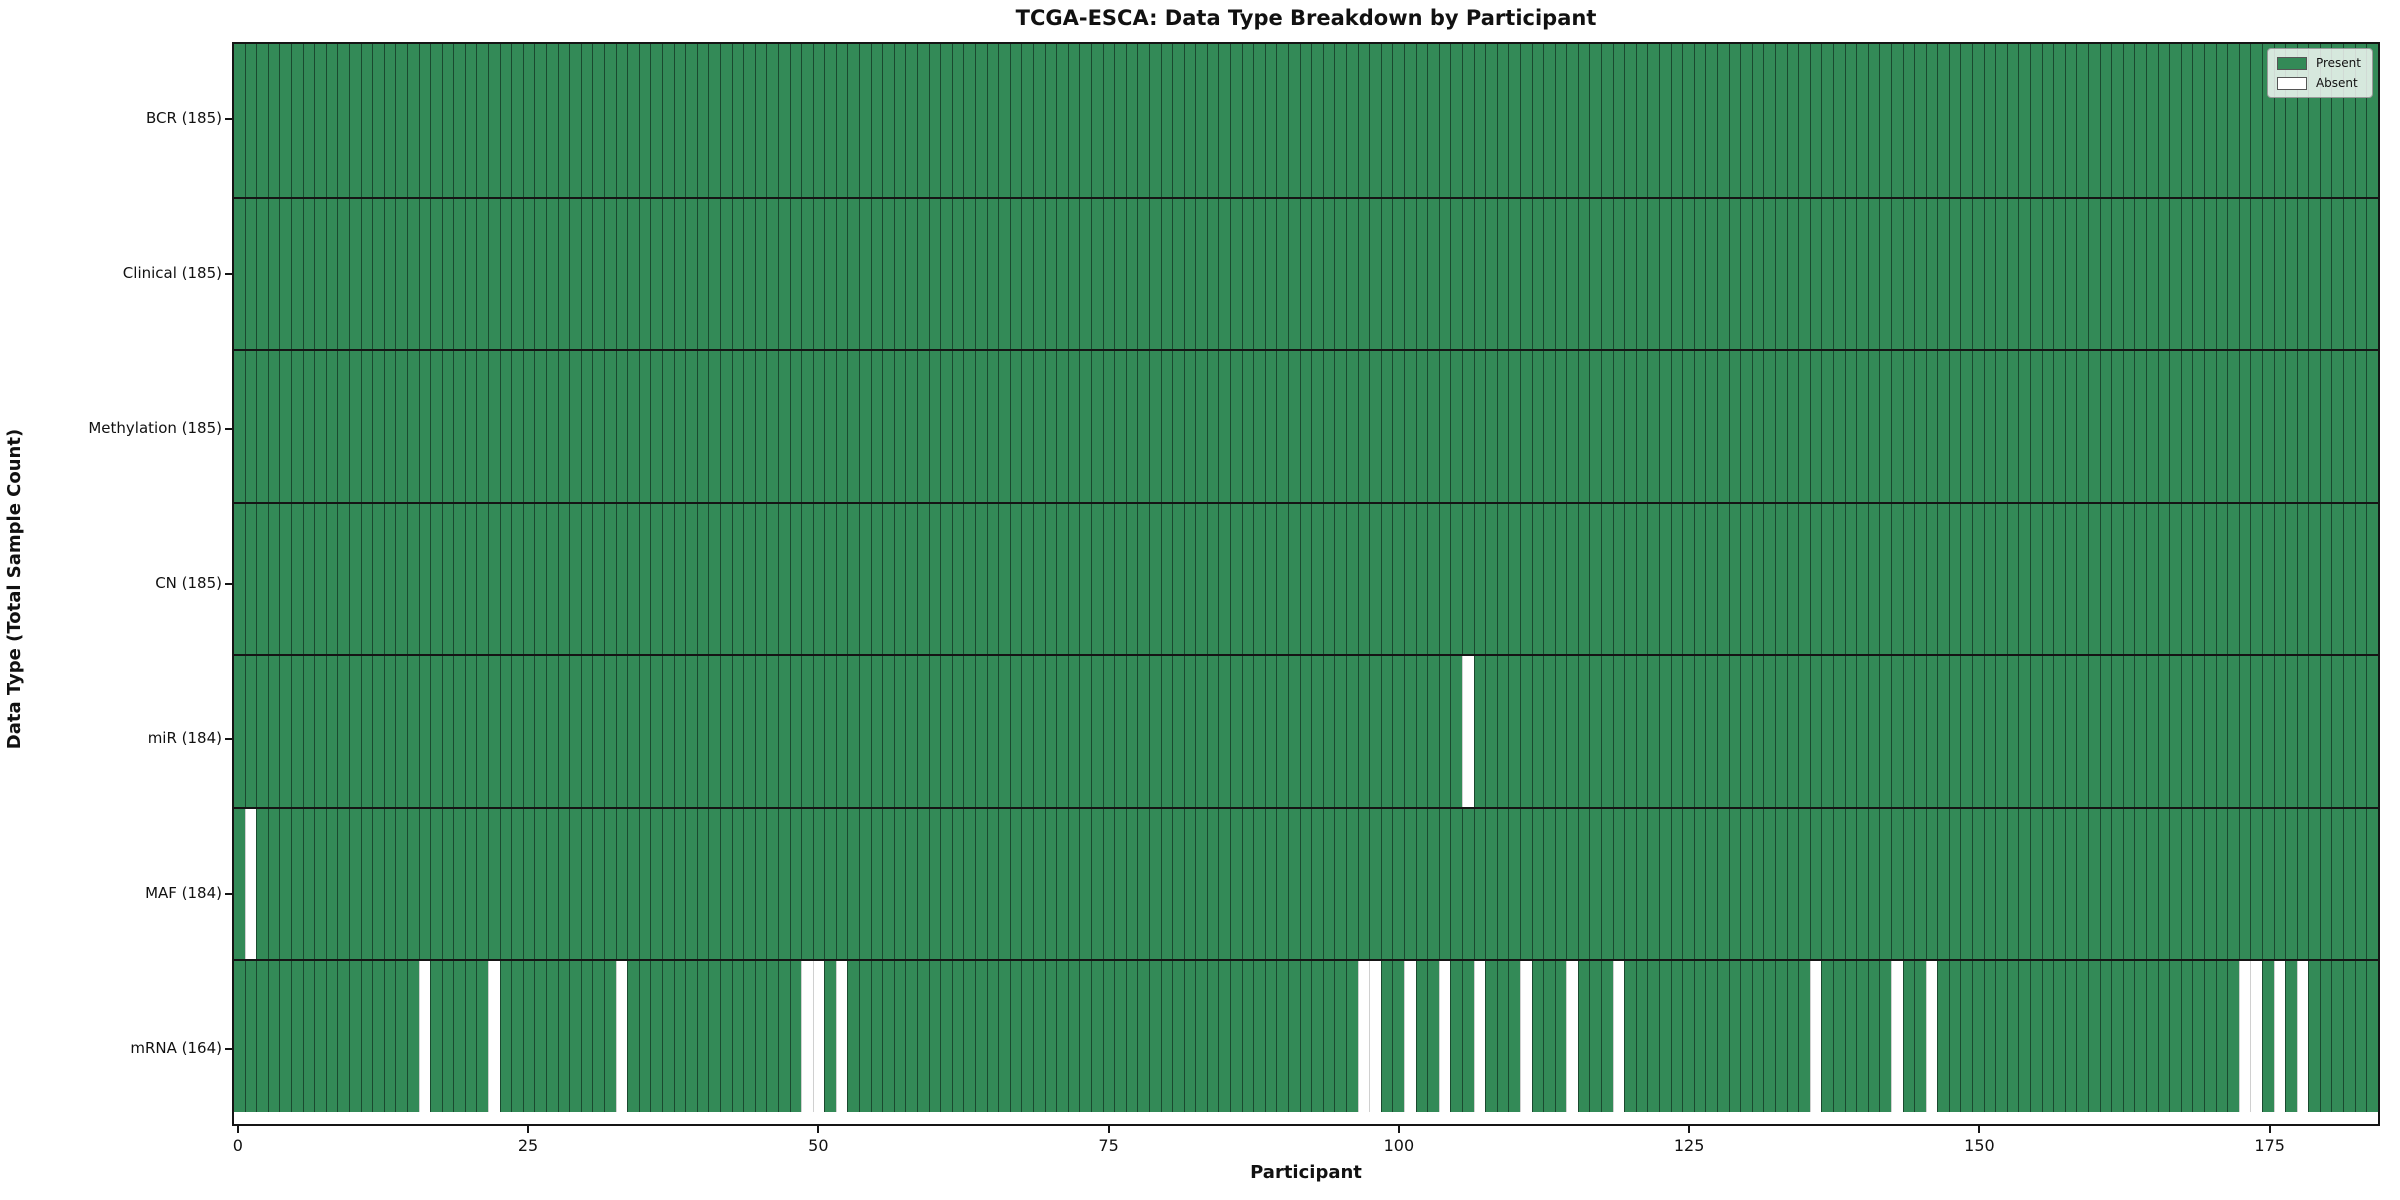 The width and height of the screenshot is (2400, 1200). Describe the element at coordinates (172, 273) in the screenshot. I see `y-tick-label: Clinical (185)` at that location.